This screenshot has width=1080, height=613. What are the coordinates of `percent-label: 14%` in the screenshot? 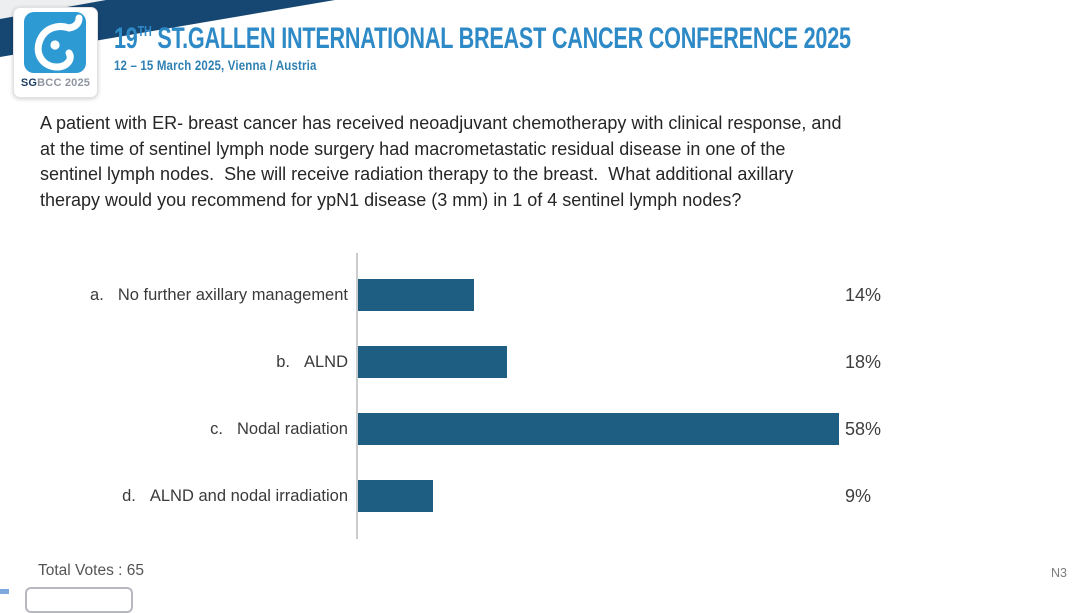 It's located at (863, 295).